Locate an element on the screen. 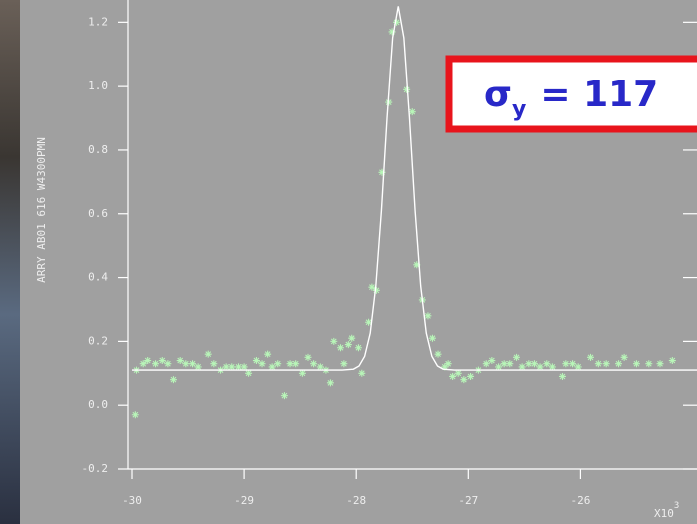 This screenshot has width=697, height=524. x-tick-label: -27 is located at coordinates (468, 500).